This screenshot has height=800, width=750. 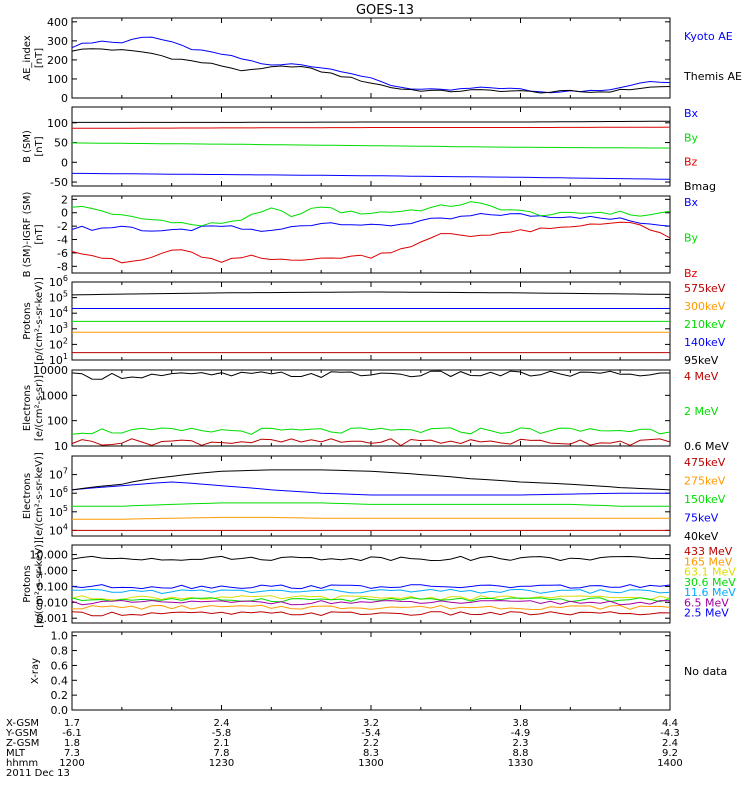 What do you see at coordinates (60, 636) in the screenshot?
I see `y-tick-label: 1.0` at bounding box center [60, 636].